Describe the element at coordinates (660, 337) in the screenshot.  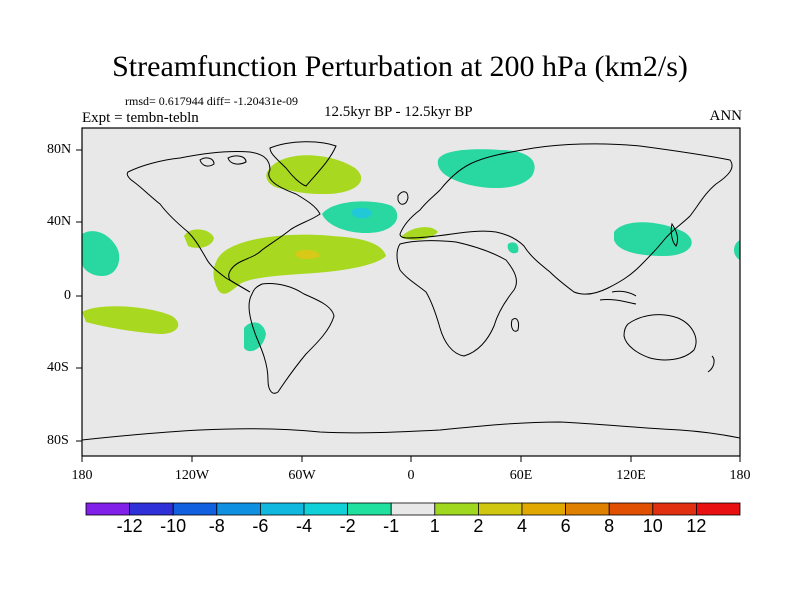
I see `coast-australia` at that location.